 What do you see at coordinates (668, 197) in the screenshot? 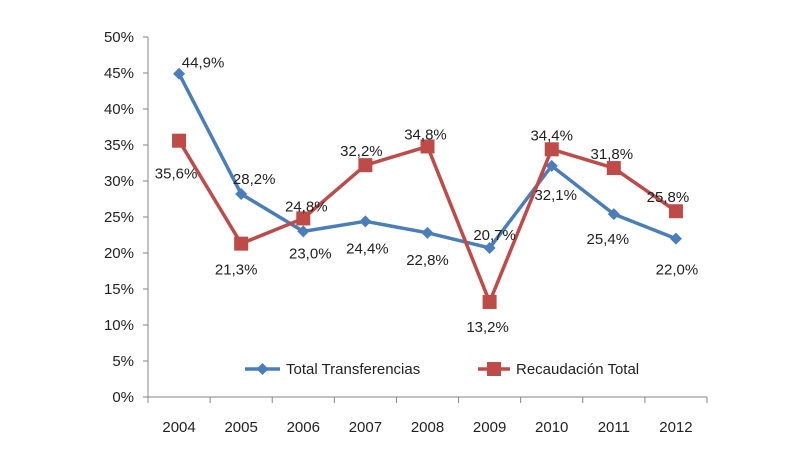
I see `data-label: 25,8%` at bounding box center [668, 197].